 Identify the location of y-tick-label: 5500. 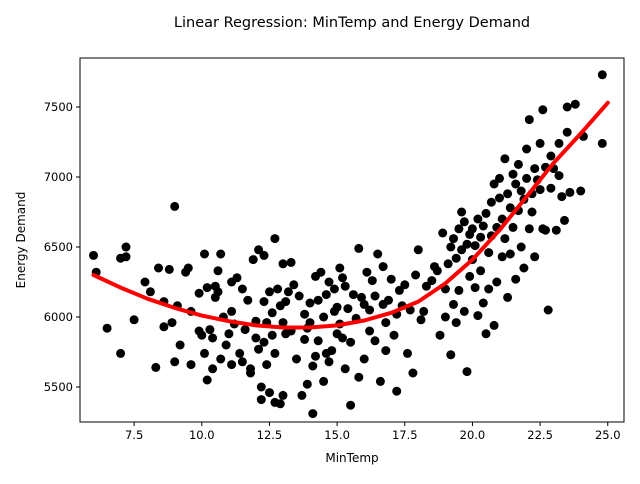
(58, 387).